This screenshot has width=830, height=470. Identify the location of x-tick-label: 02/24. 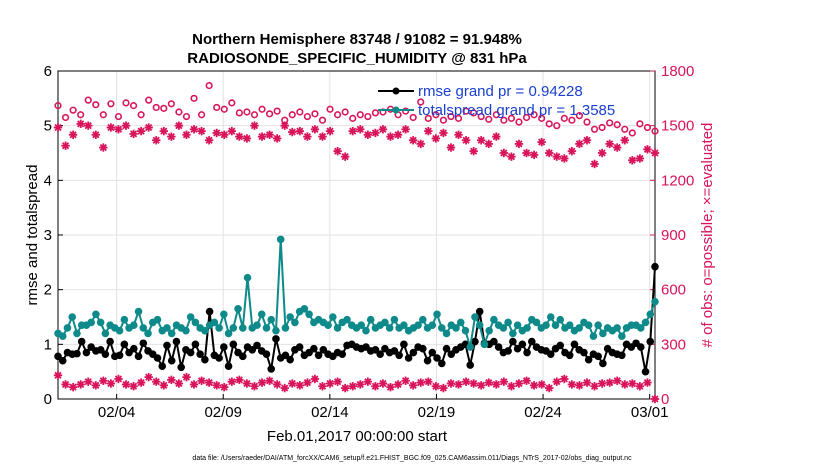
(543, 412).